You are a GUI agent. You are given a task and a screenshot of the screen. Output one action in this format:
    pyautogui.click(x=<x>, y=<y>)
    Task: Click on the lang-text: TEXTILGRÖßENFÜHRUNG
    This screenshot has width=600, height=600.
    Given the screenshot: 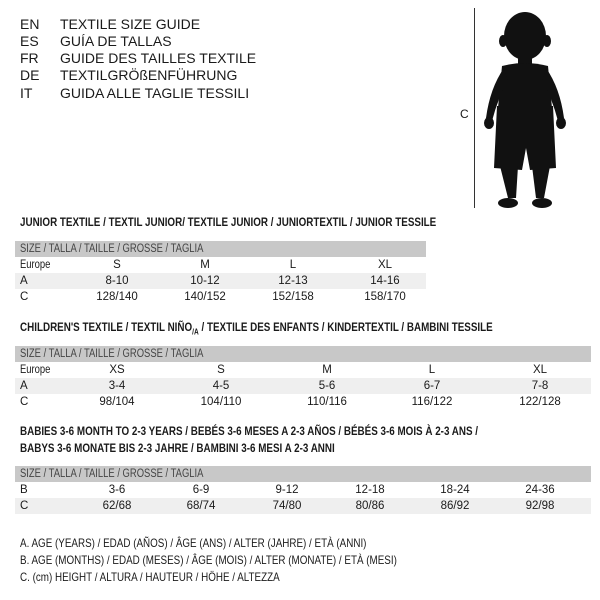 What is the action you would take?
    pyautogui.click(x=149, y=75)
    